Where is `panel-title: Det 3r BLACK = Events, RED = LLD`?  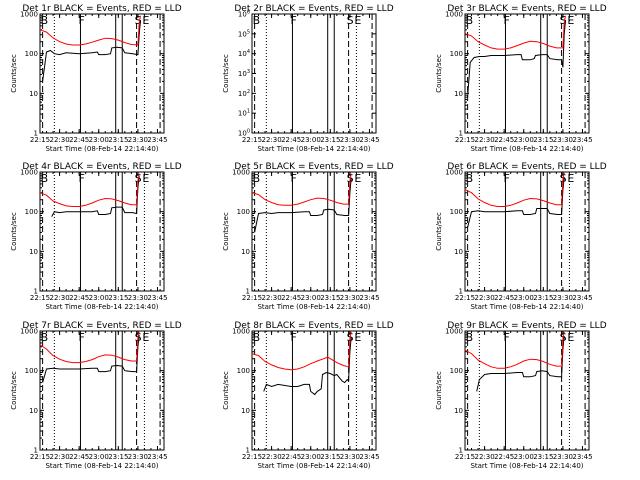 panel-title: Det 3r BLACK = Events, RED = LLD is located at coordinates (526, 9).